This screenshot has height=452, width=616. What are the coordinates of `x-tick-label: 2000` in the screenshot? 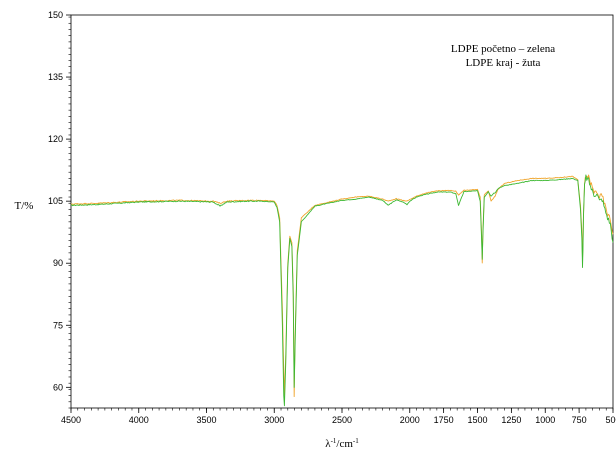 It's located at (410, 420).